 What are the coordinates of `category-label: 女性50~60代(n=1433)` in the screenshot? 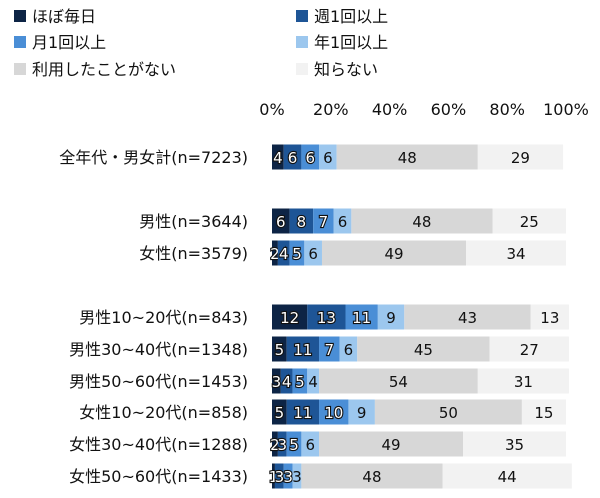 It's located at (158, 476).